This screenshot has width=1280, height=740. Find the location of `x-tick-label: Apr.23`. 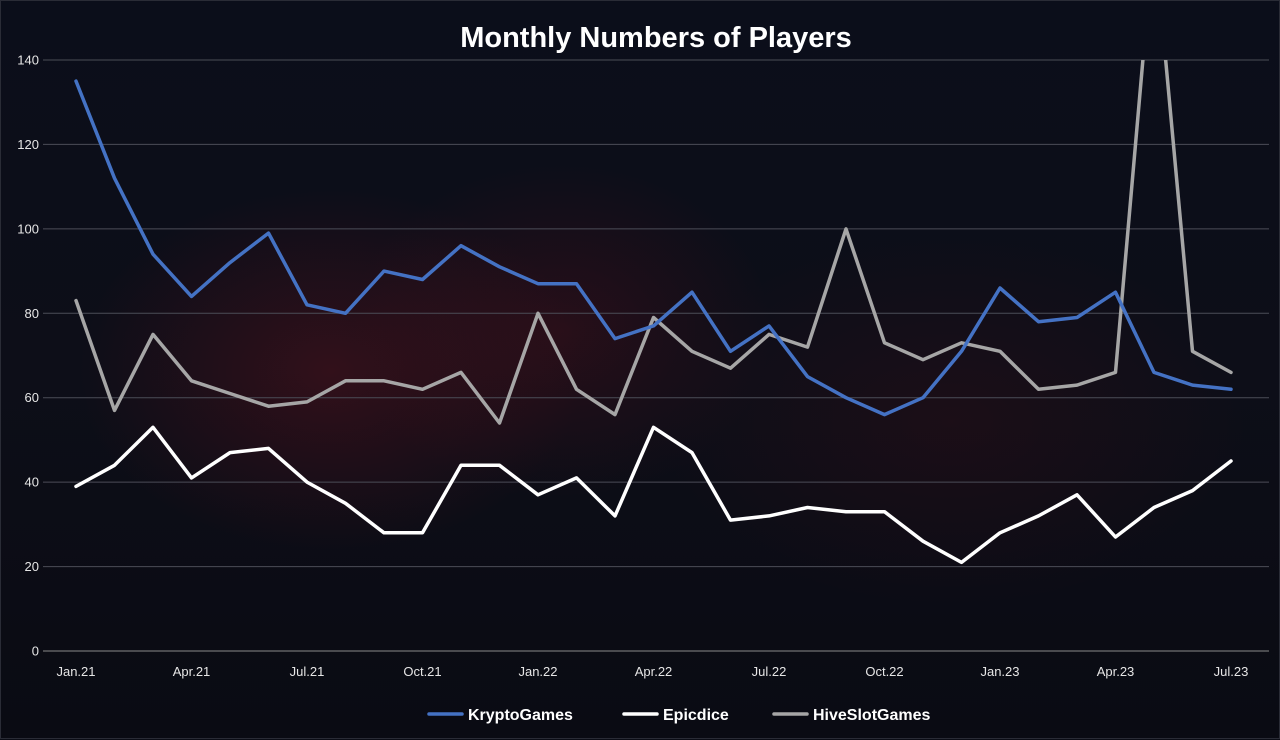

x-tick-label: Apr.23 is located at coordinates (1116, 671).